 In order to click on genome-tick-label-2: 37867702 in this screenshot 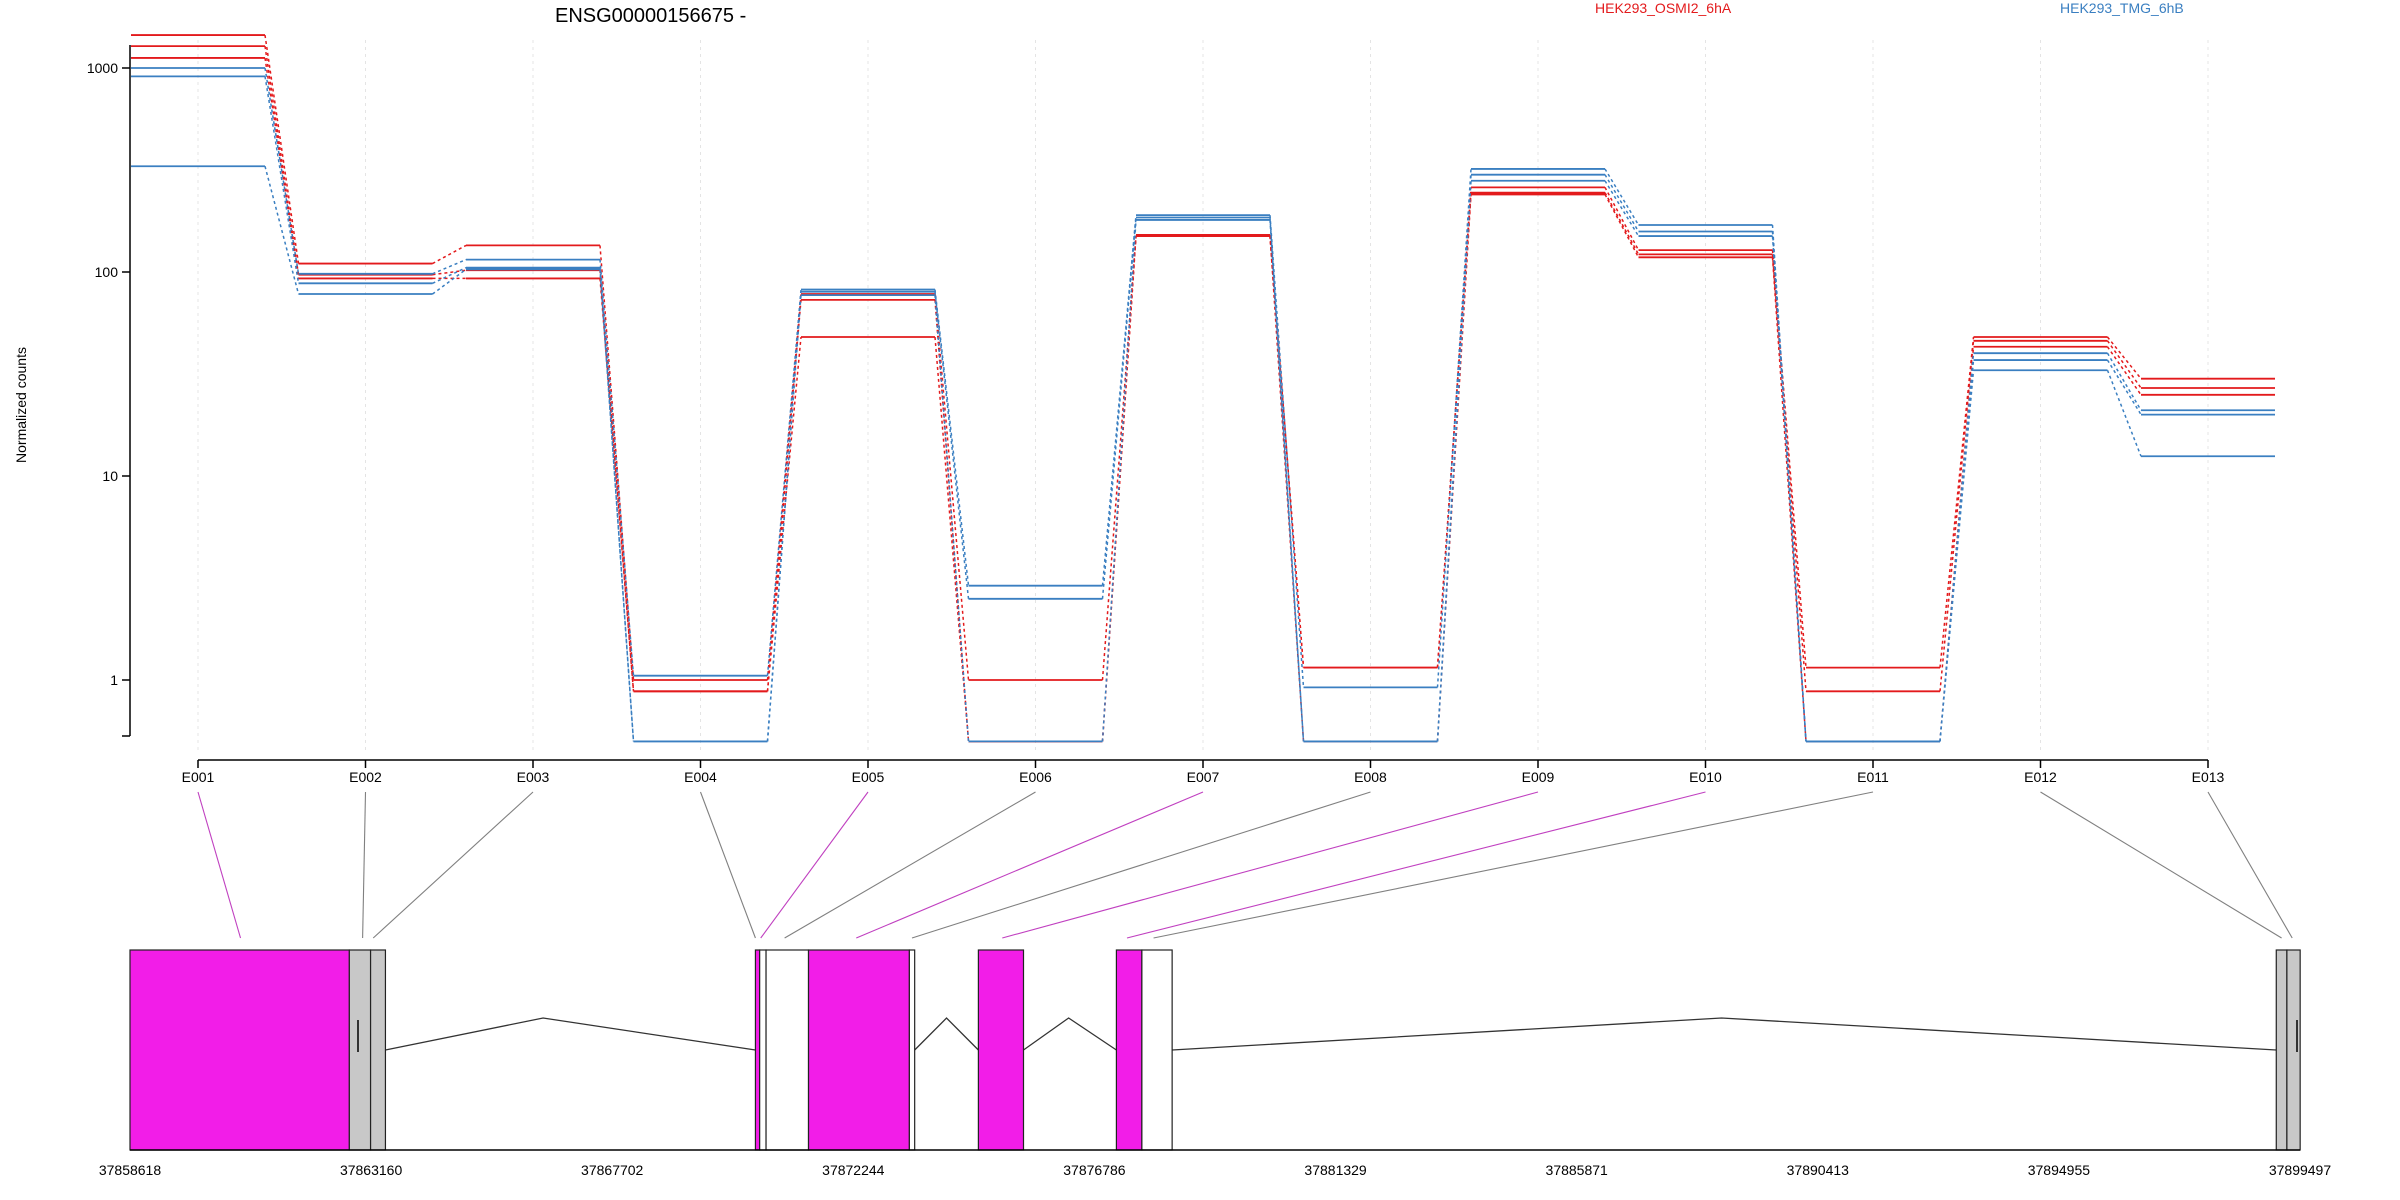, I will do `click(612, 1170)`.